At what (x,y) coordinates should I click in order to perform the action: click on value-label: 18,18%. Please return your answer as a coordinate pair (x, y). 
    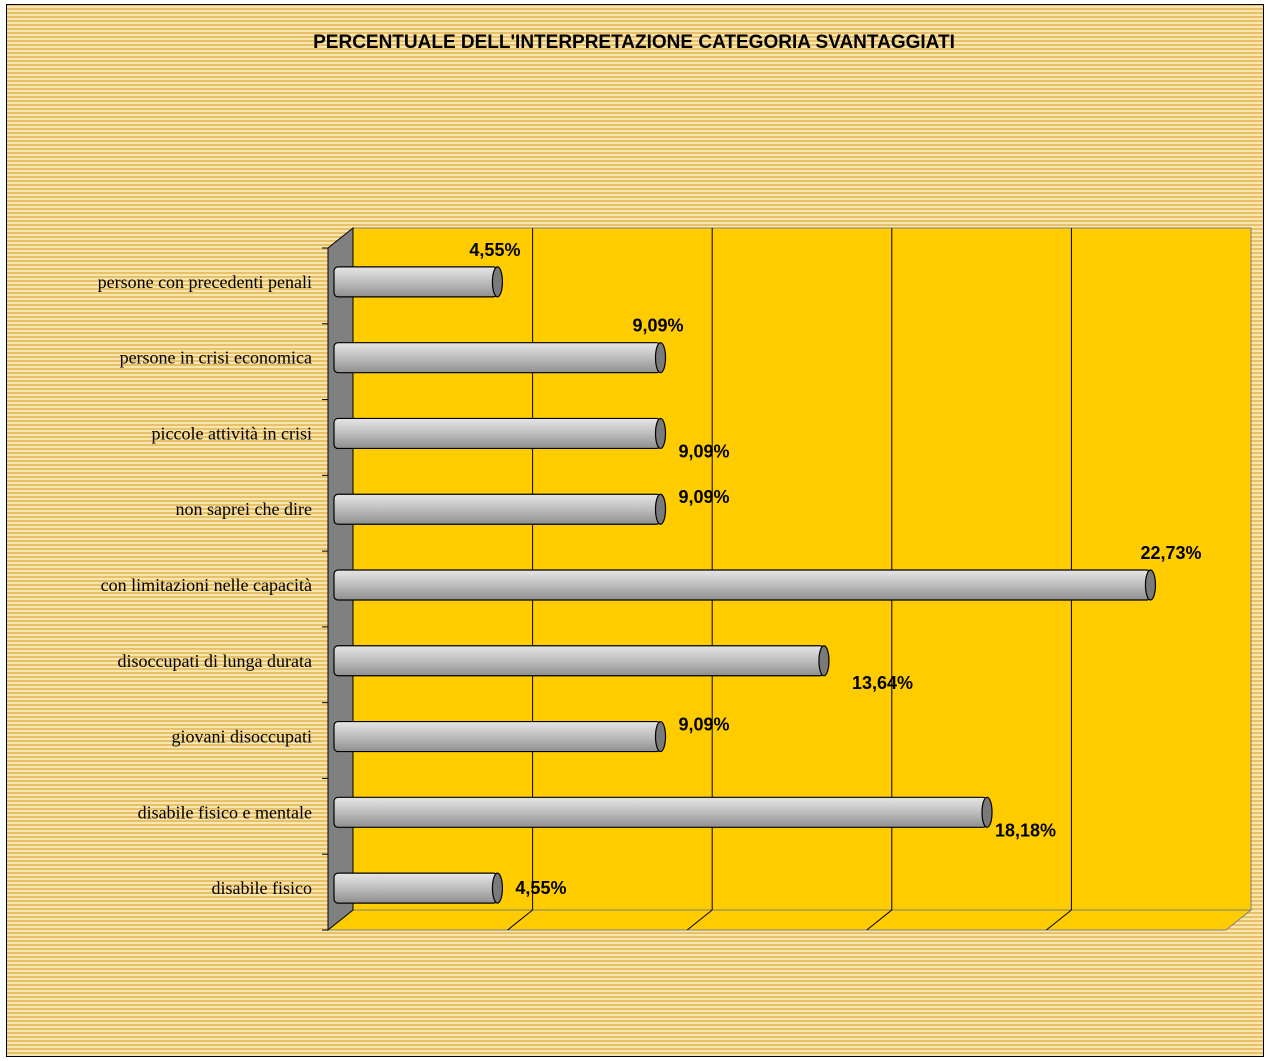
    Looking at the image, I should click on (1025, 830).